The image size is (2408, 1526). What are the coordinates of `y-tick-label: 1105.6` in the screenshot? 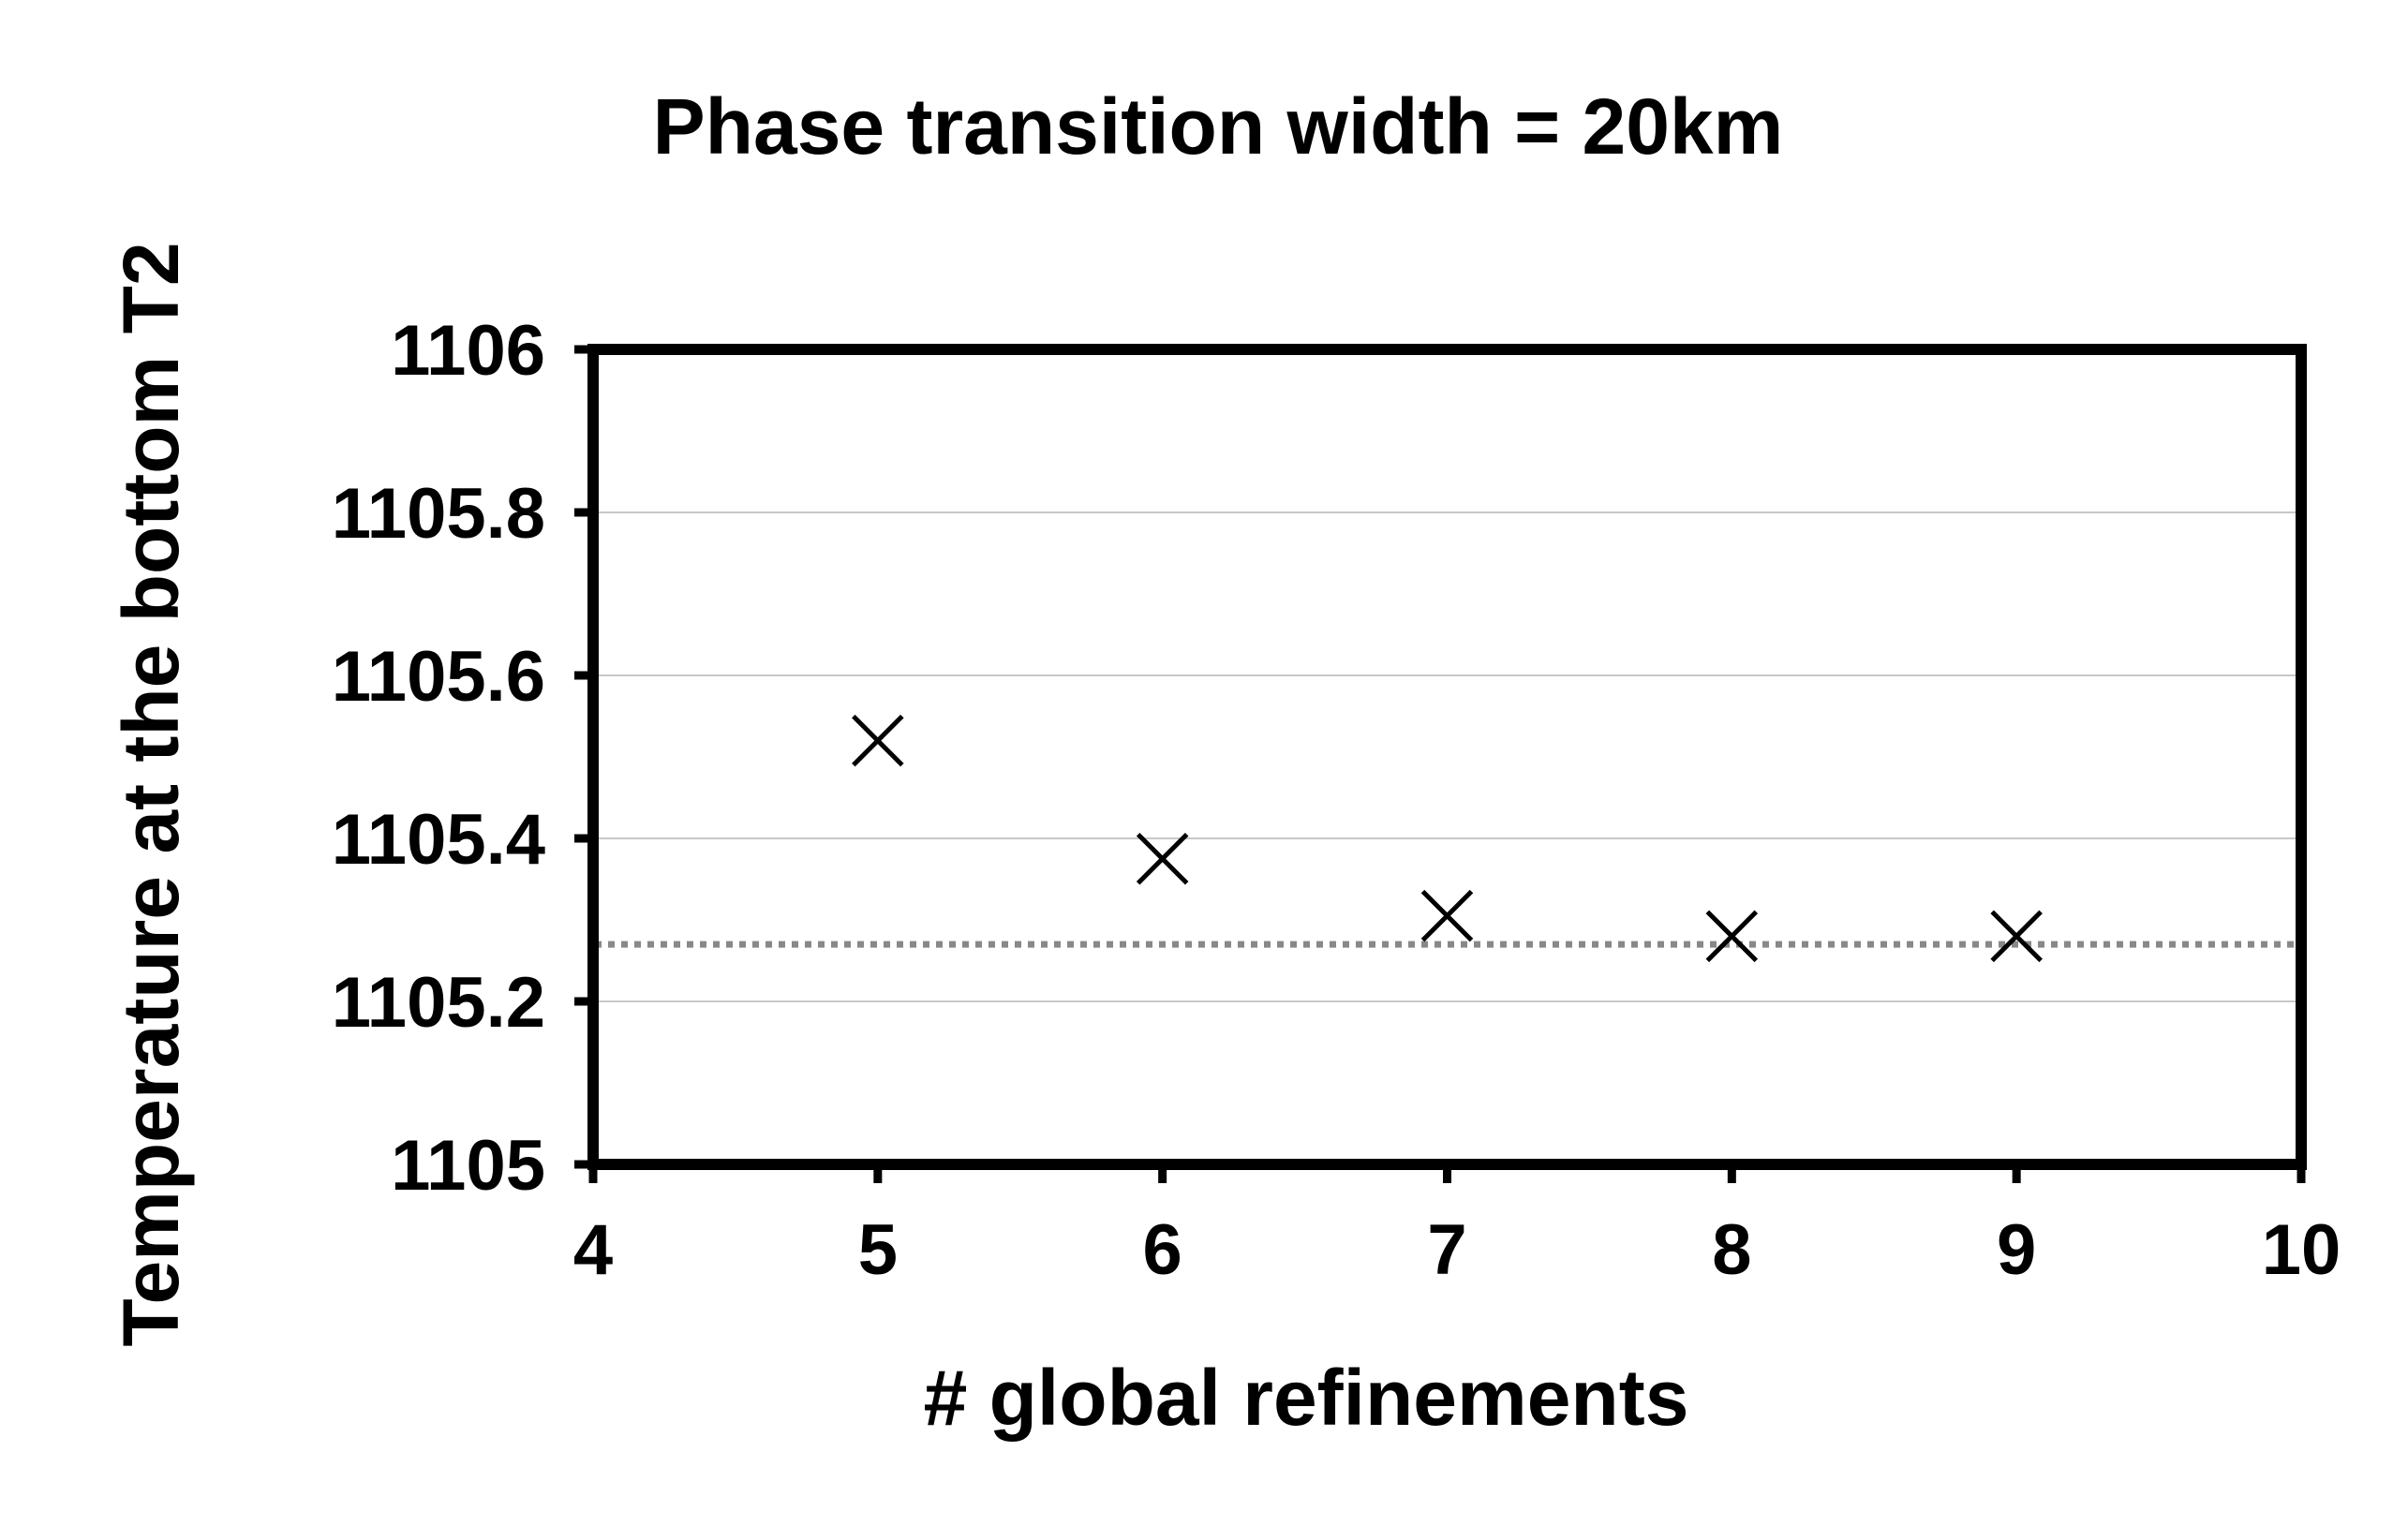 It's located at (438, 677).